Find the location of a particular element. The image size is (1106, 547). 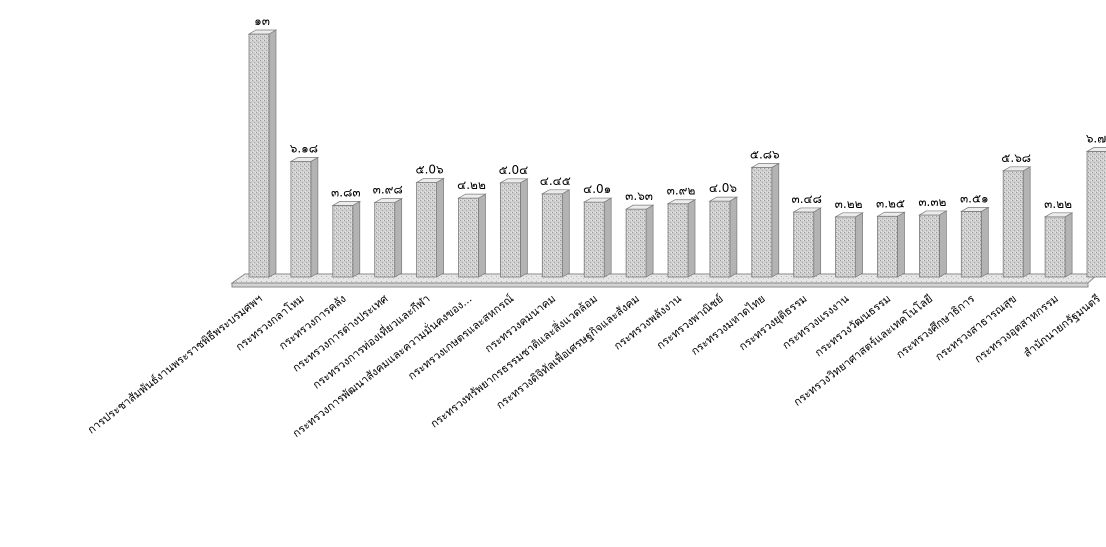

value-label: ๓.๒๕ is located at coordinates (890, 203).